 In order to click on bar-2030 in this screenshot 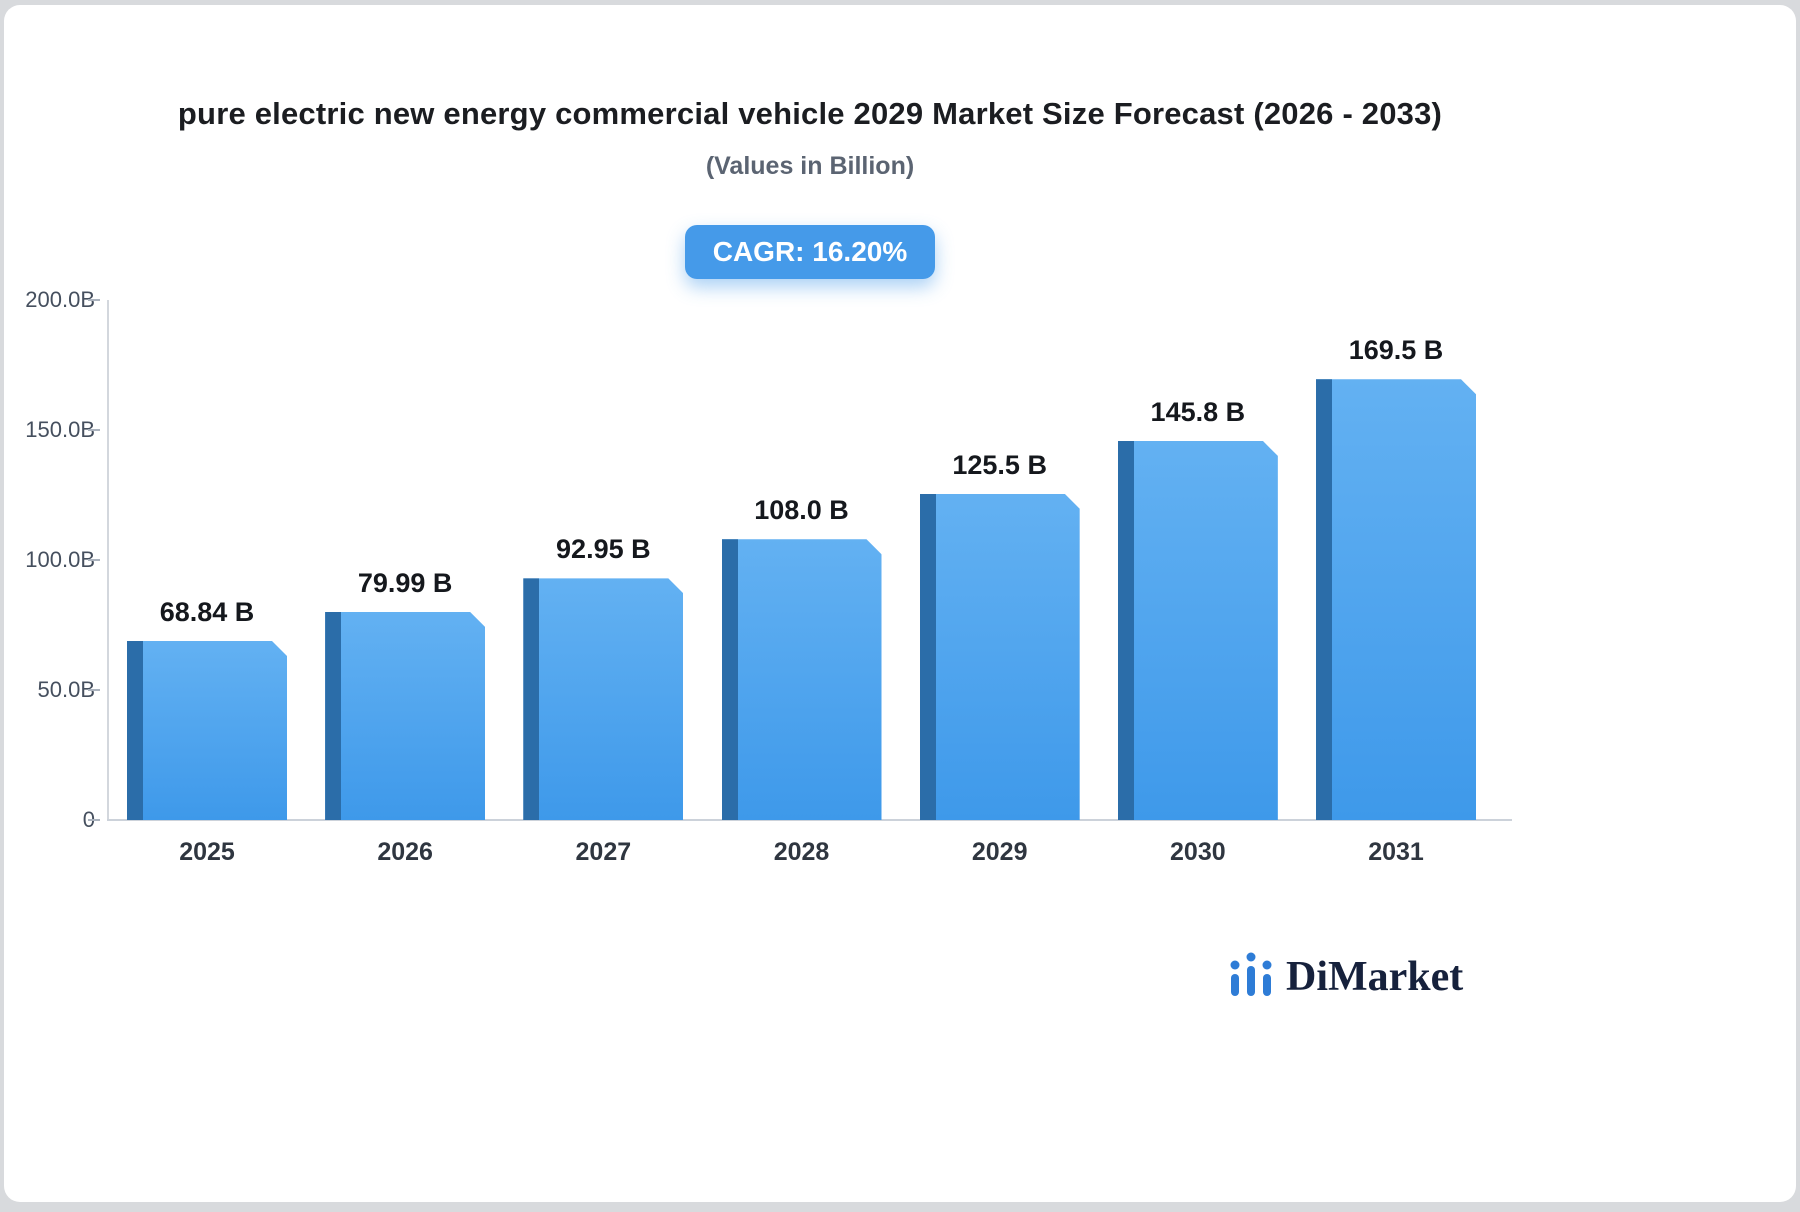, I will do `click(1198, 630)`.